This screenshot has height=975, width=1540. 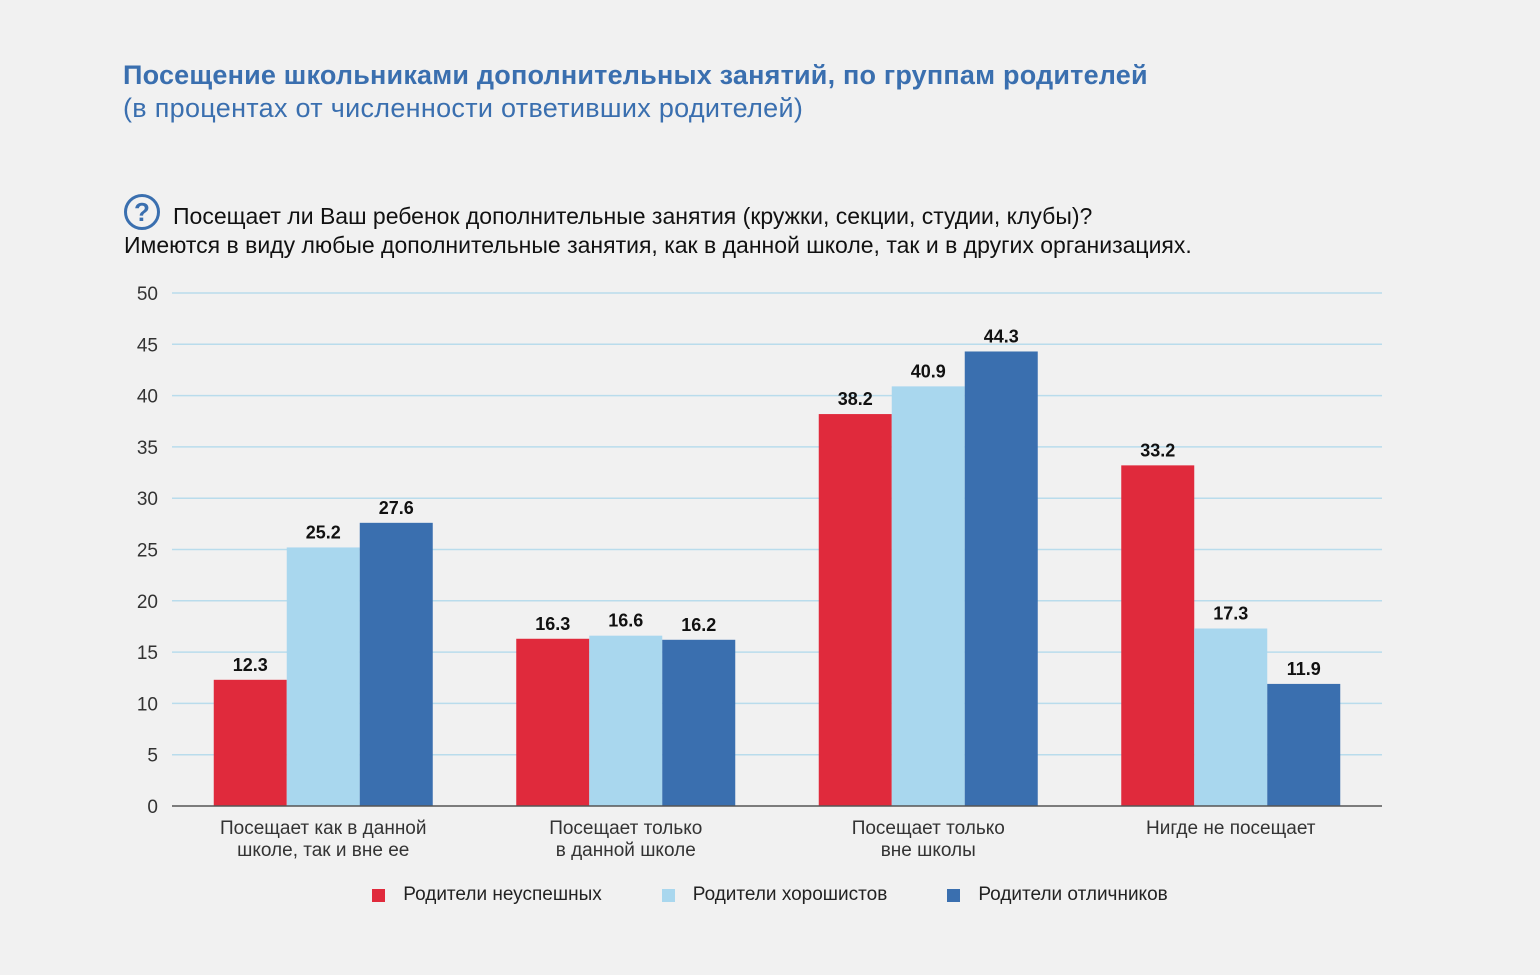 What do you see at coordinates (1001, 336) in the screenshot?
I see `data-label-s2-c2: 44.3` at bounding box center [1001, 336].